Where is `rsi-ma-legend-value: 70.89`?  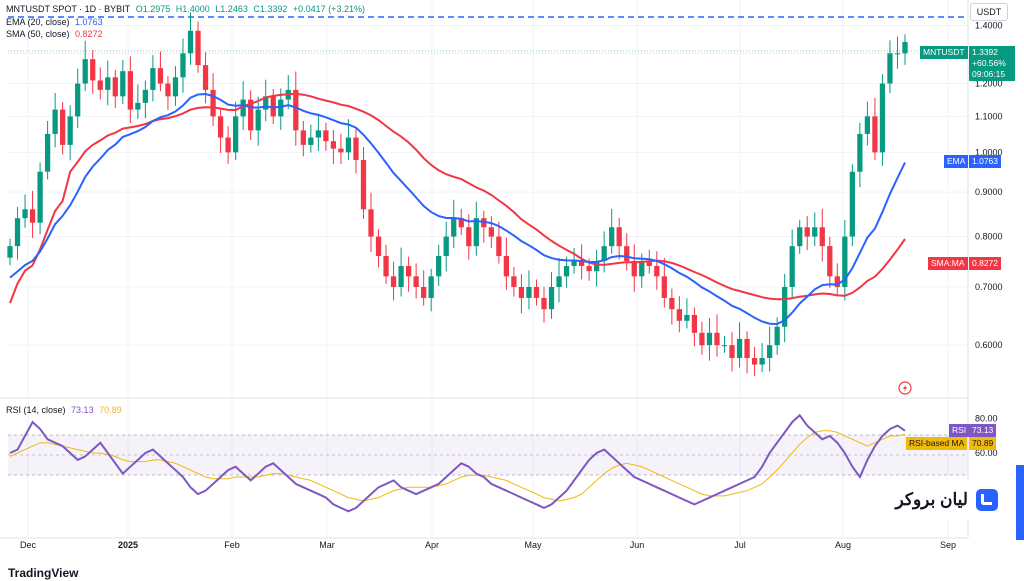 rsi-ma-legend-value: 70.89 is located at coordinates (110, 410).